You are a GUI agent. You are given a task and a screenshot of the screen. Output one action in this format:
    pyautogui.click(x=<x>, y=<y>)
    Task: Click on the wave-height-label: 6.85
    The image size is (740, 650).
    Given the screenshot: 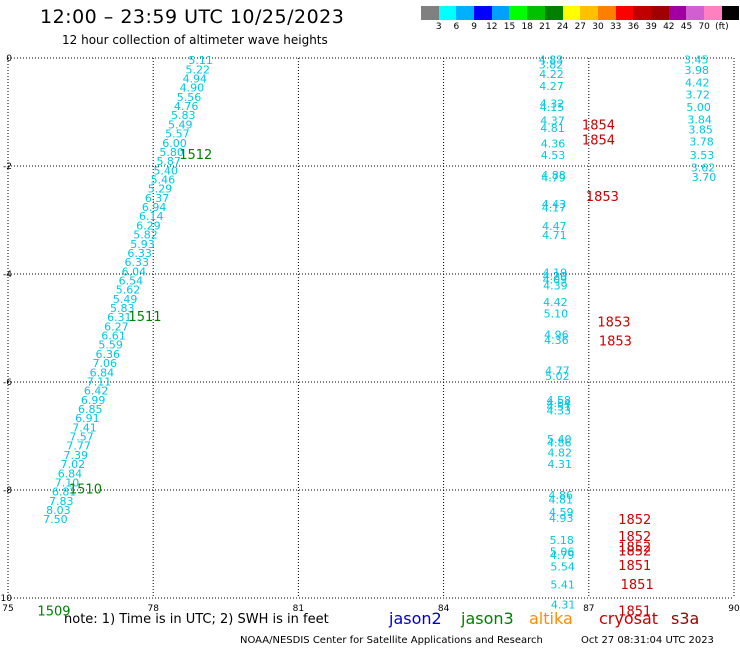 What is the action you would take?
    pyautogui.click(x=90, y=409)
    